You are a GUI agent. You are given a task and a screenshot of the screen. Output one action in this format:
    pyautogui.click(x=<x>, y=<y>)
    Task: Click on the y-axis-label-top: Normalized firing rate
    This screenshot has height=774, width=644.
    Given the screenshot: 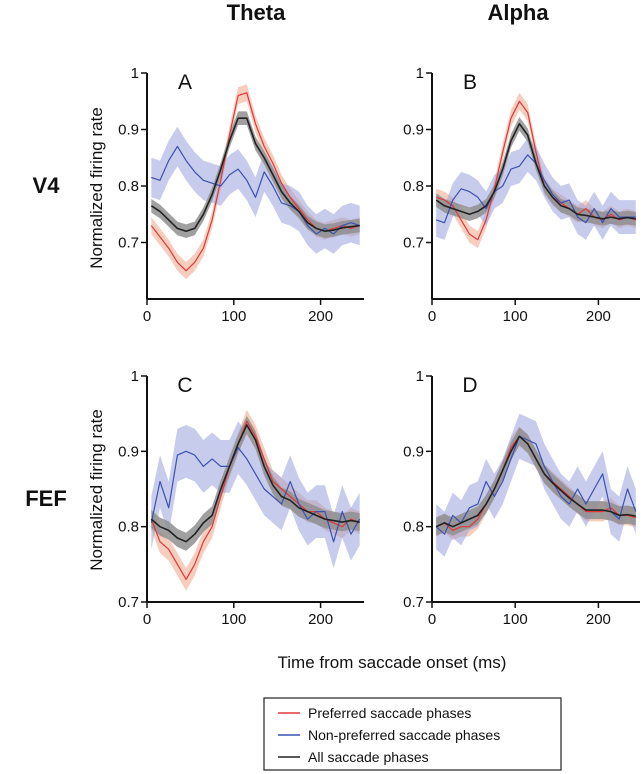 What is the action you would take?
    pyautogui.click(x=96, y=188)
    